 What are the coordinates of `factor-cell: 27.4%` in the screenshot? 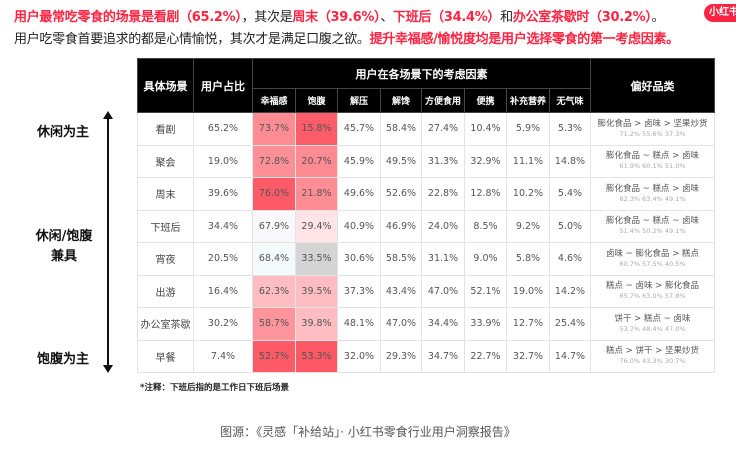 It's located at (443, 129).